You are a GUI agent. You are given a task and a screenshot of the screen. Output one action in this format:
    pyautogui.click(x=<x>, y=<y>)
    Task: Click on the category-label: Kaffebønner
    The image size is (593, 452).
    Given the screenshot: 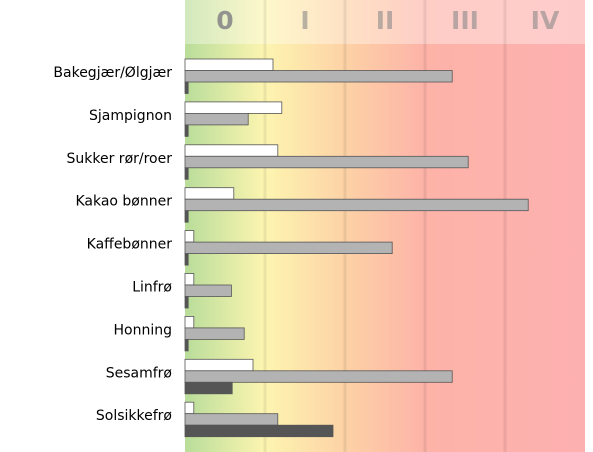 What is the action you would take?
    pyautogui.click(x=130, y=245)
    